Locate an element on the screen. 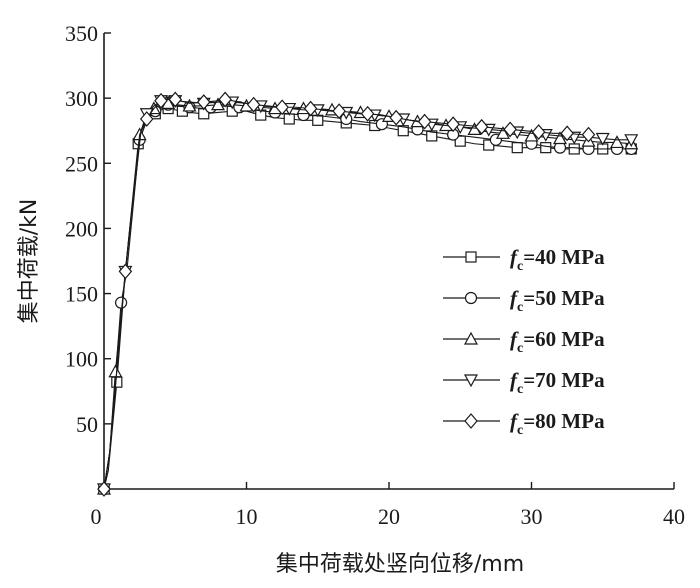 This screenshot has height=588, width=700. legend-label: fc=80 MPa is located at coordinates (557, 423).